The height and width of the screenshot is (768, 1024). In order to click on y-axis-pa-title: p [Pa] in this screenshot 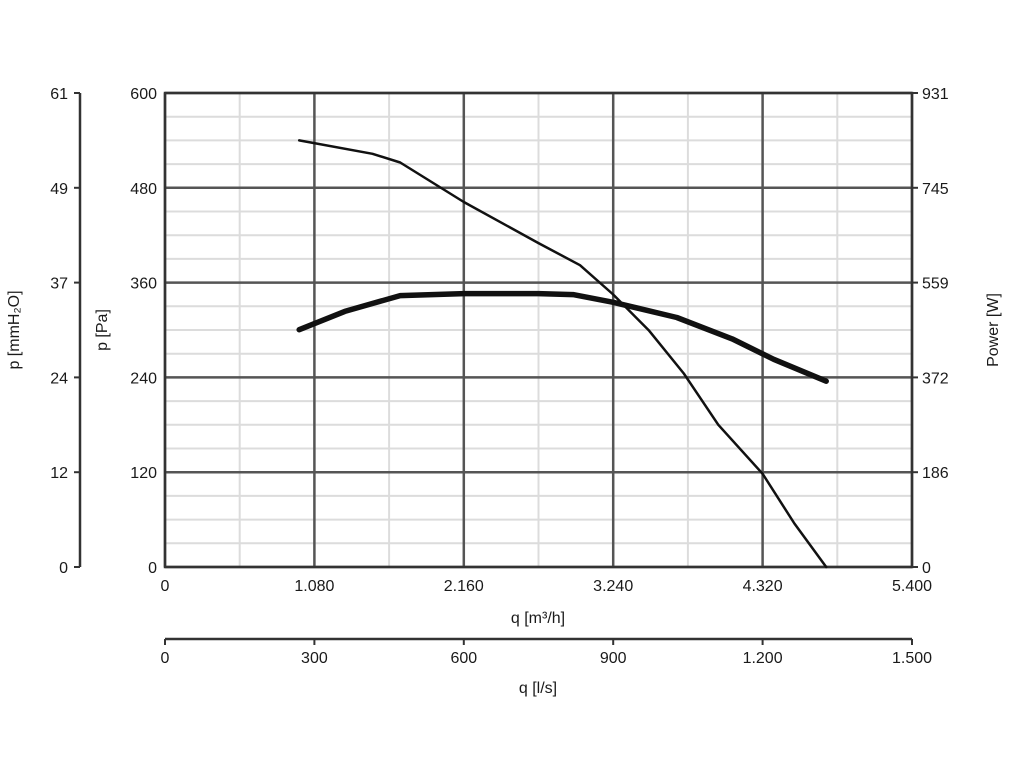, I will do `click(102, 330)`.